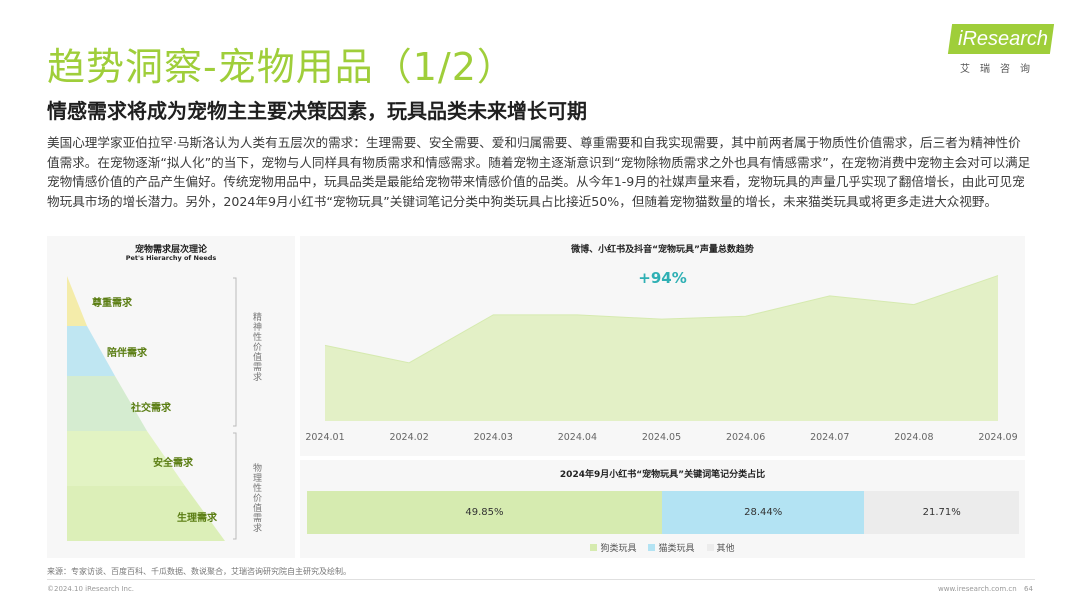 This screenshot has height=607, width=1080. What do you see at coordinates (763, 512) in the screenshot?
I see `share-segment-cat: 28.44%` at bounding box center [763, 512].